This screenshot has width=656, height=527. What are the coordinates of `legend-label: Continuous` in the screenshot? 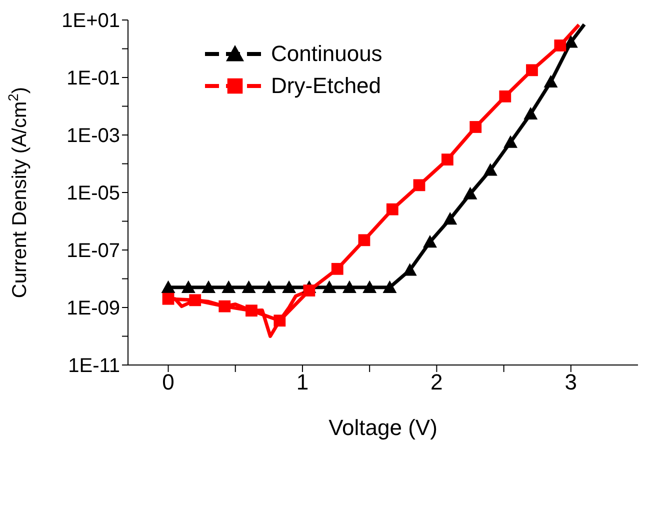 It's located at (326, 54).